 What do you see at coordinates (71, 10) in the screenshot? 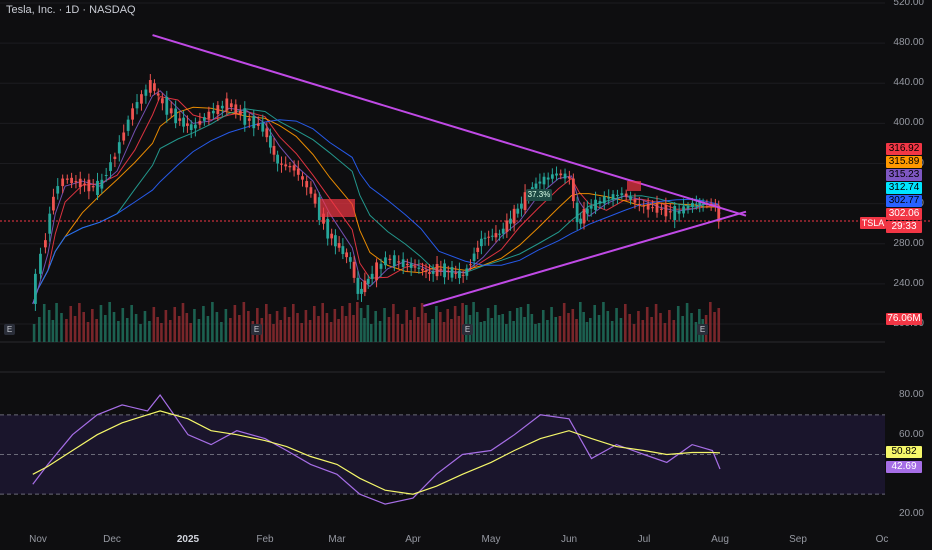
I see `symbol-title: Tesla, Inc. · 1D · NASDAQ` at bounding box center [71, 10].